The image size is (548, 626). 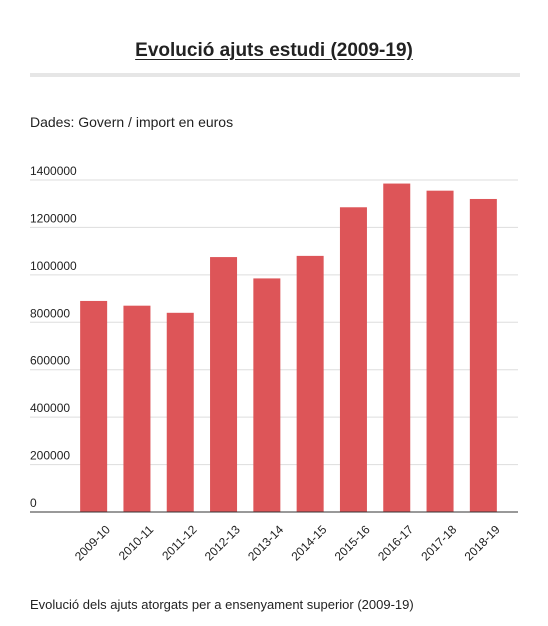 What do you see at coordinates (50, 408) in the screenshot?
I see `y-tick-label: 400000` at bounding box center [50, 408].